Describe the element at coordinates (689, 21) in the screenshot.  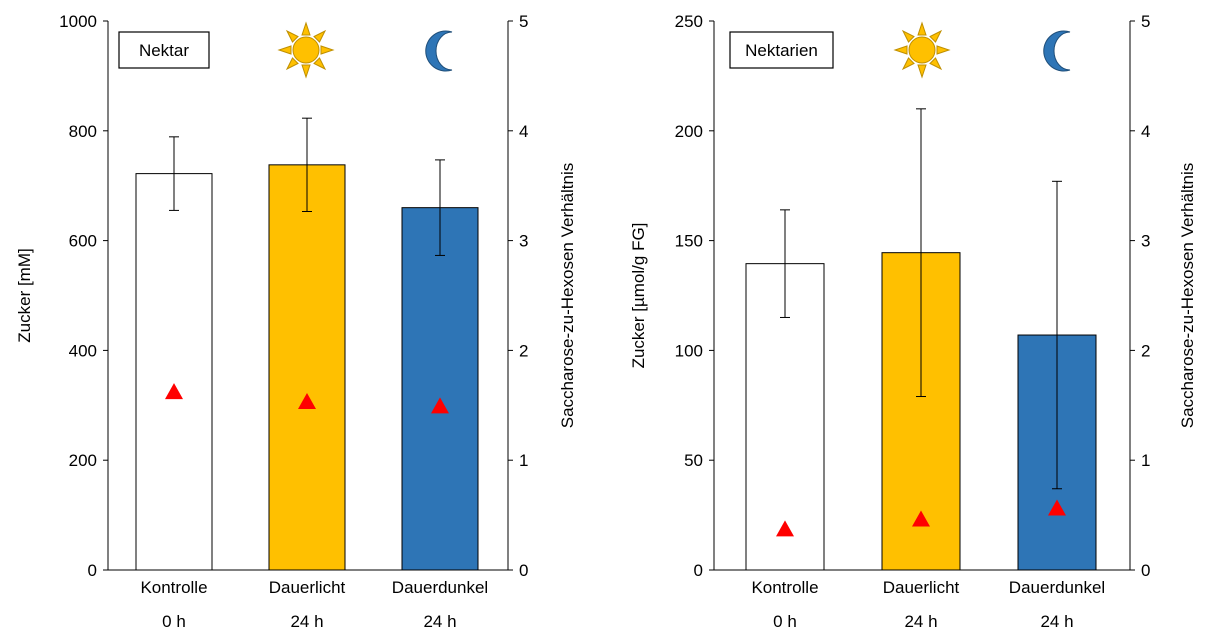
I see `y-tick-label: 250` at that location.